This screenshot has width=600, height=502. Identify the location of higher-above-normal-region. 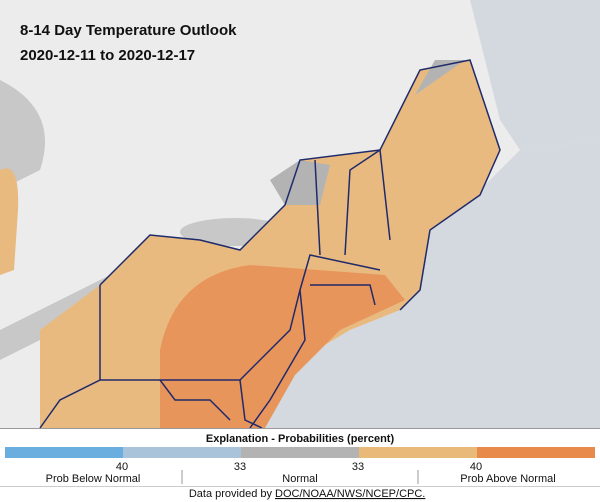
(282, 346).